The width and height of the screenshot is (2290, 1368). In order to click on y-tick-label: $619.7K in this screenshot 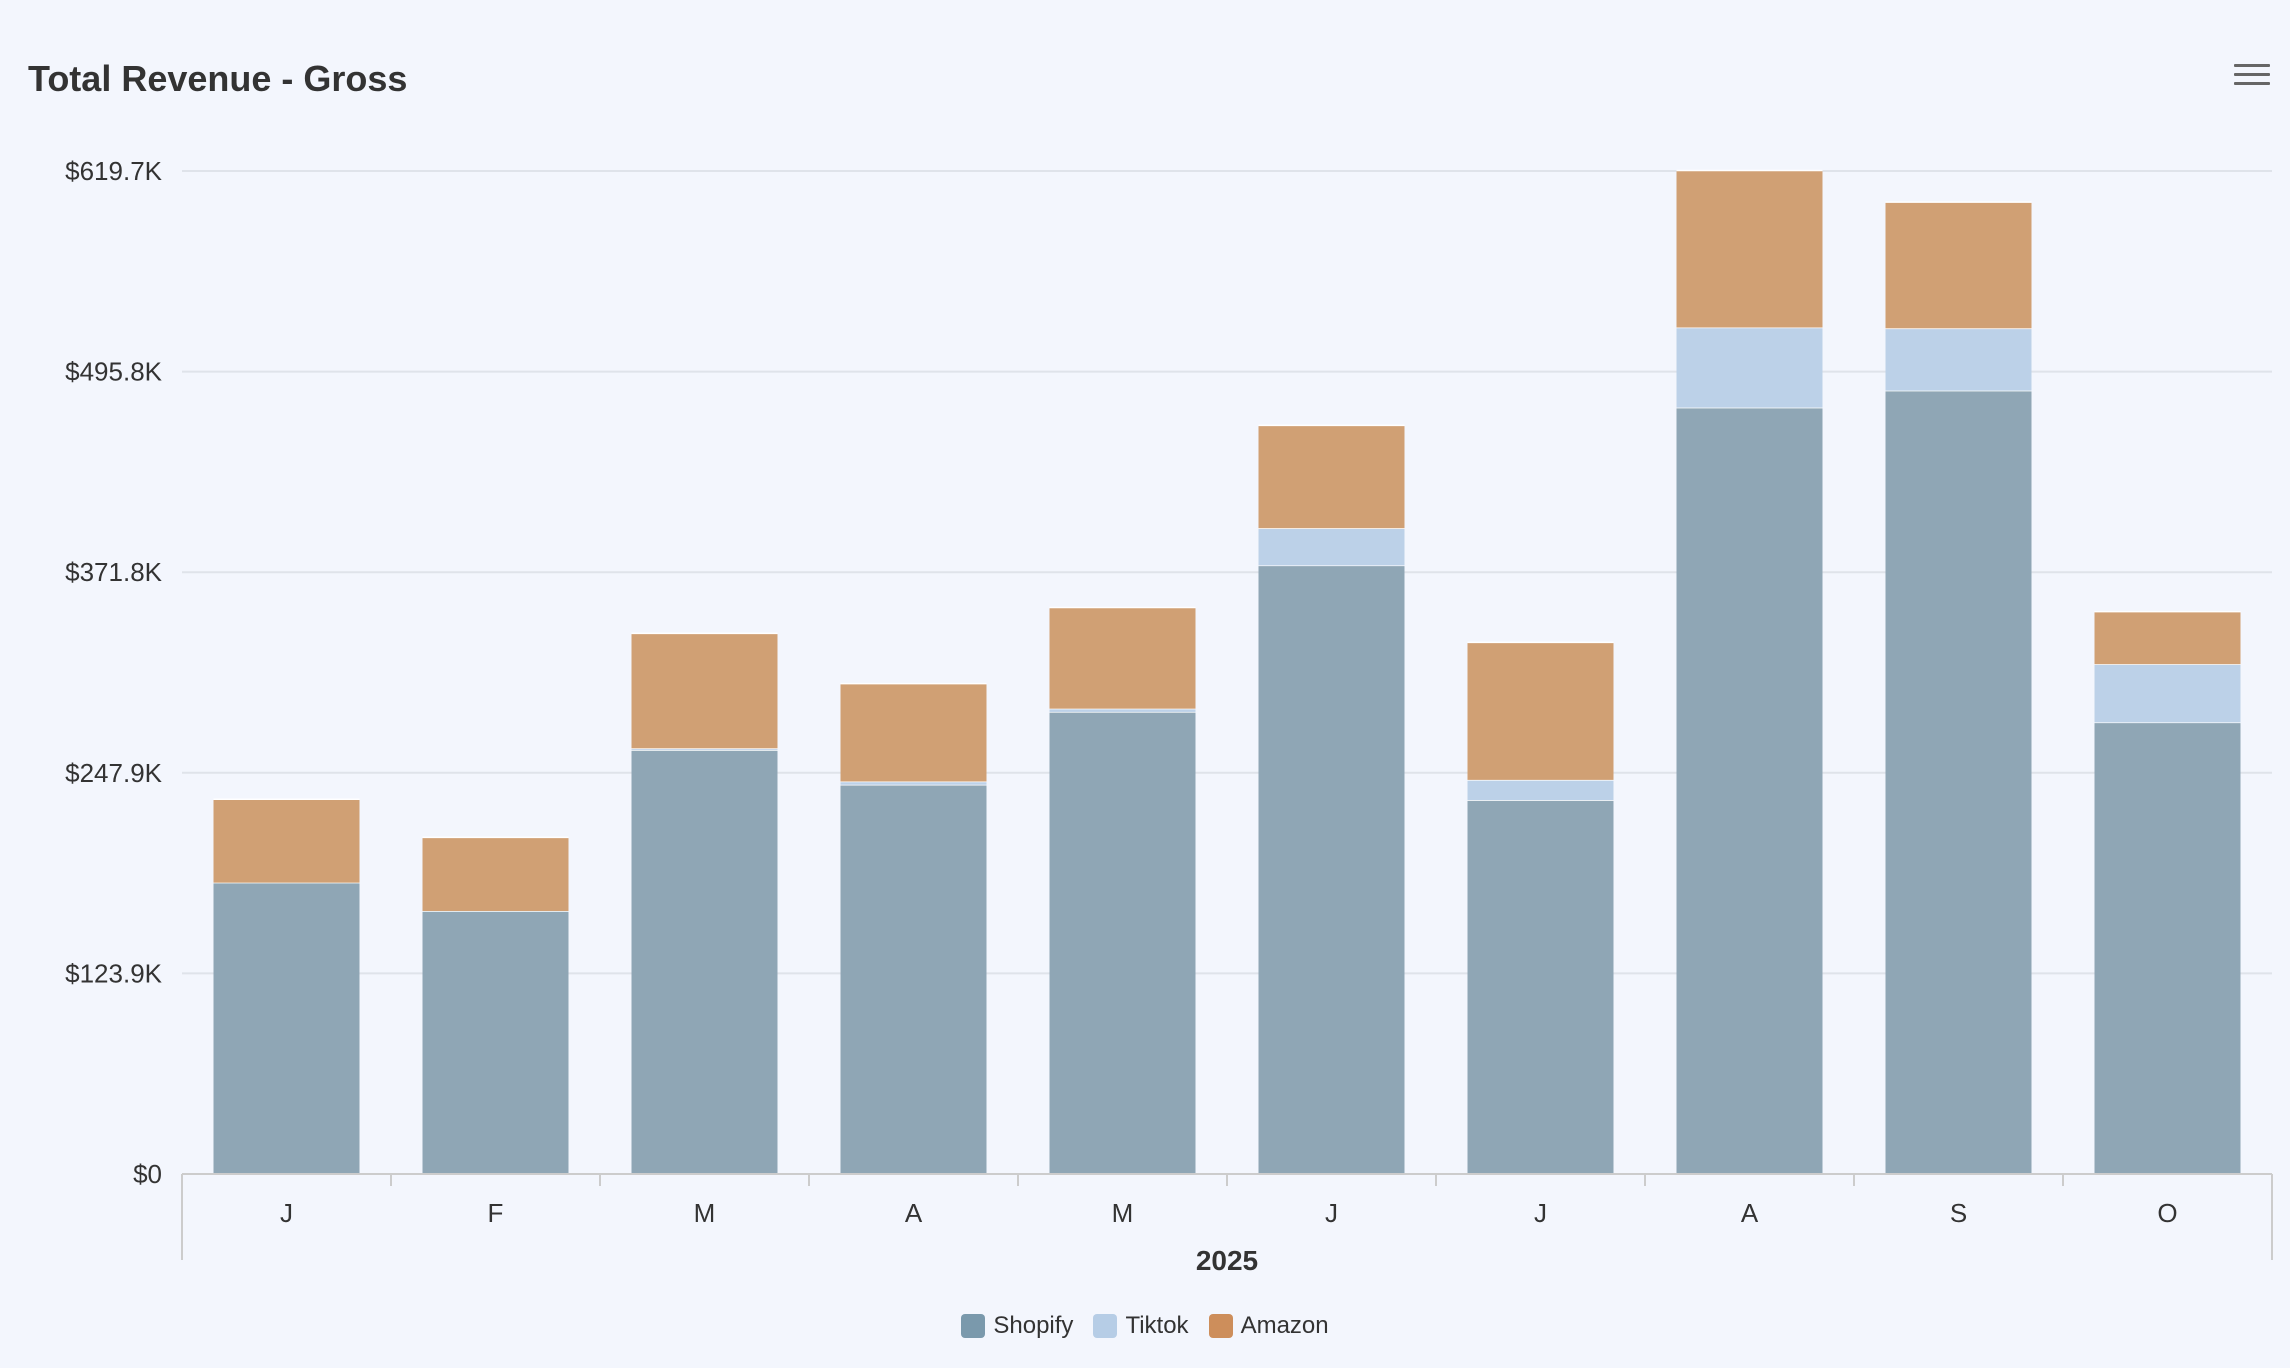, I will do `click(114, 171)`.